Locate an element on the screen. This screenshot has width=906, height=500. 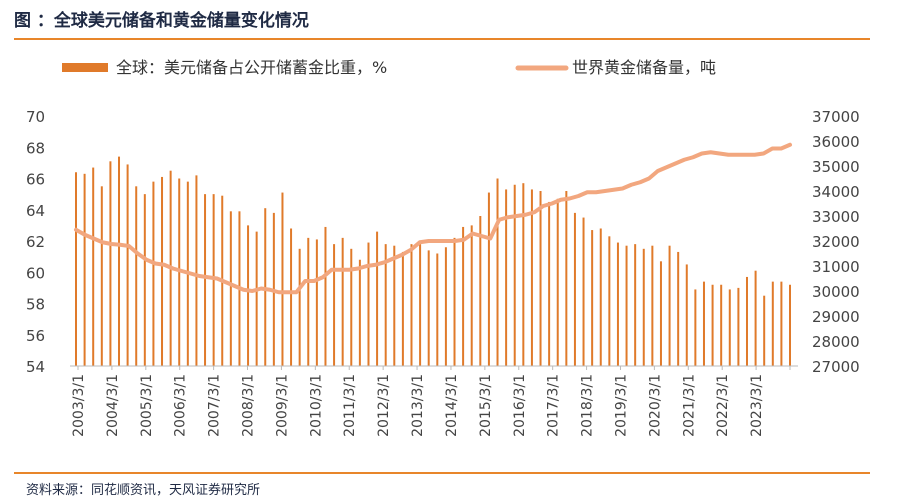
x-tick-label: 2022/3/1 is located at coordinates (723, 405).